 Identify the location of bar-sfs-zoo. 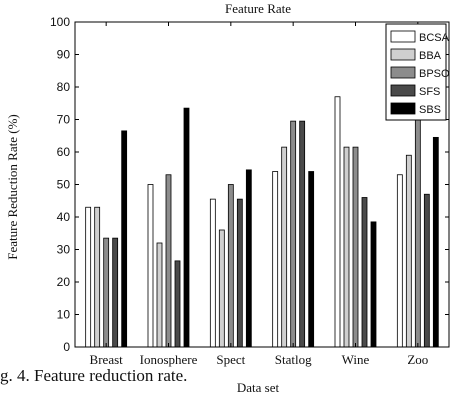
(426, 270).